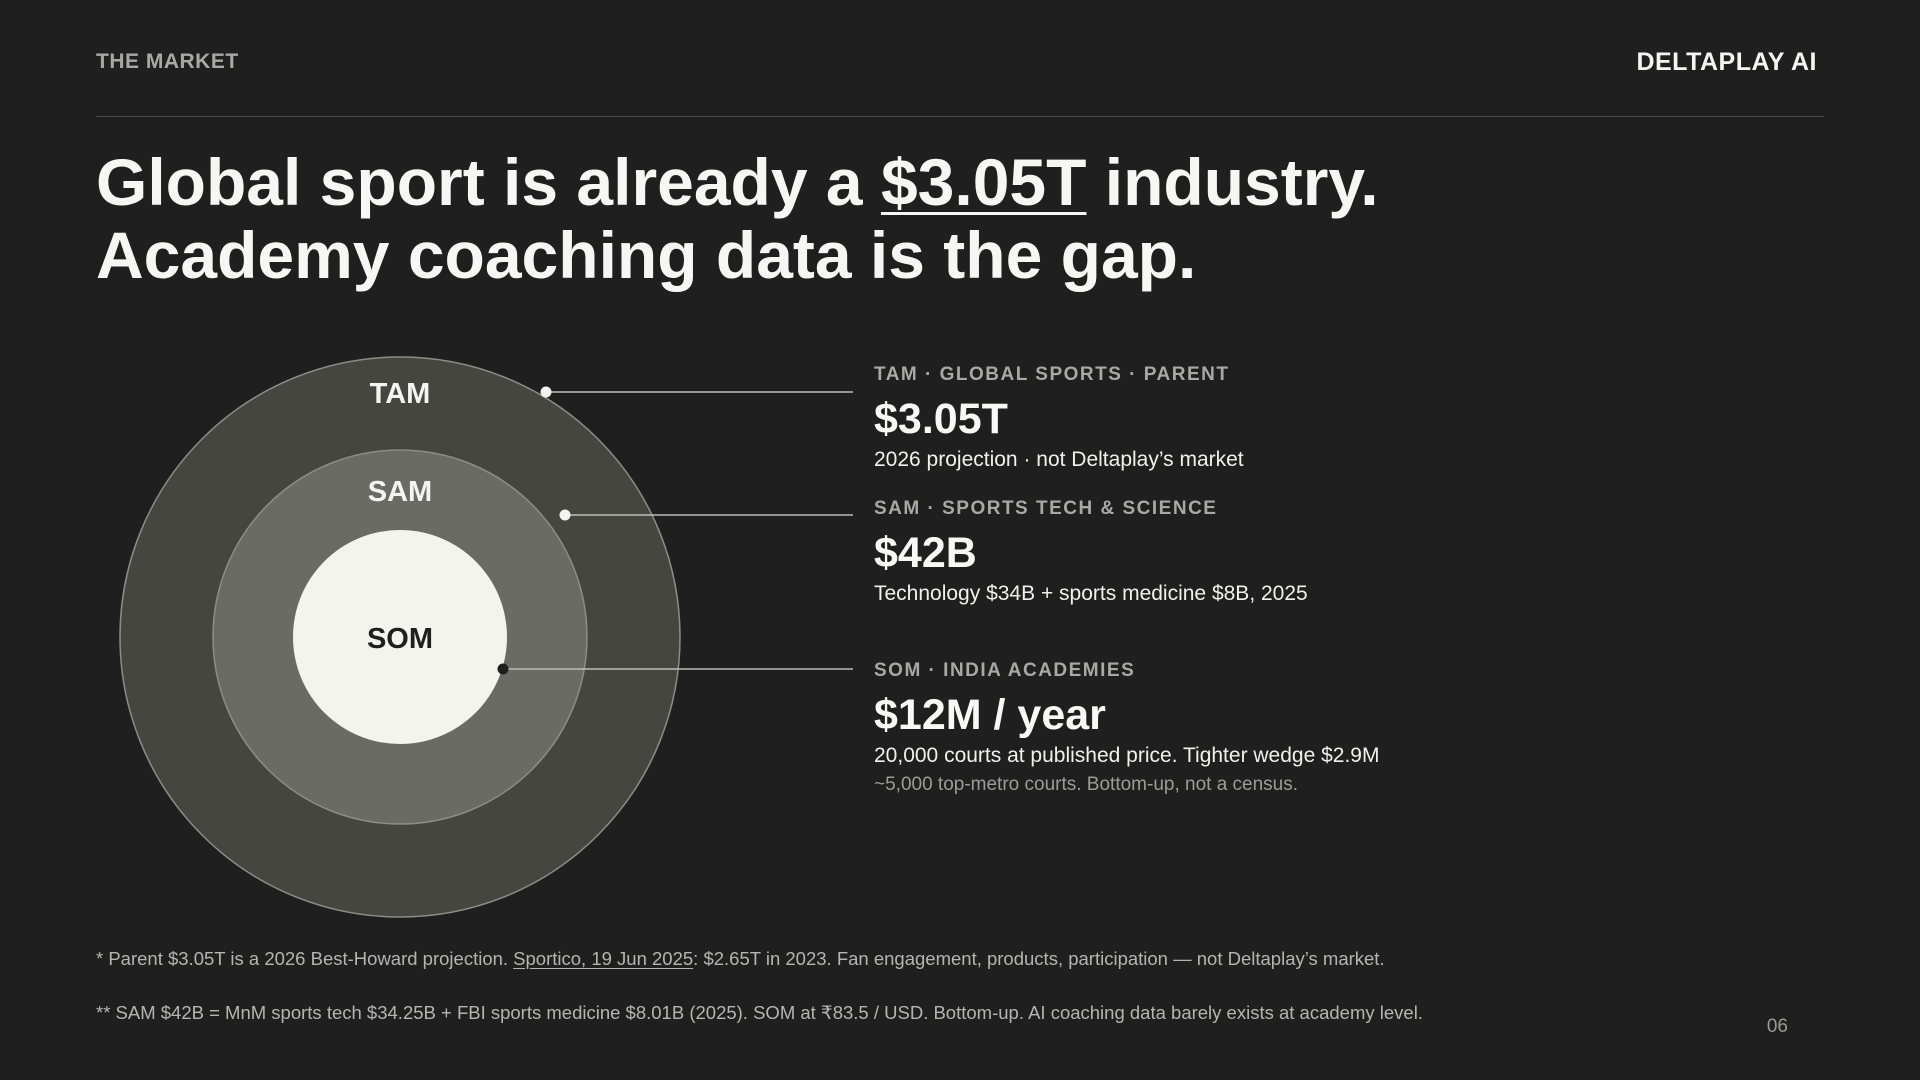  What do you see at coordinates (400, 394) in the screenshot?
I see `tam-ring-label: TAM` at bounding box center [400, 394].